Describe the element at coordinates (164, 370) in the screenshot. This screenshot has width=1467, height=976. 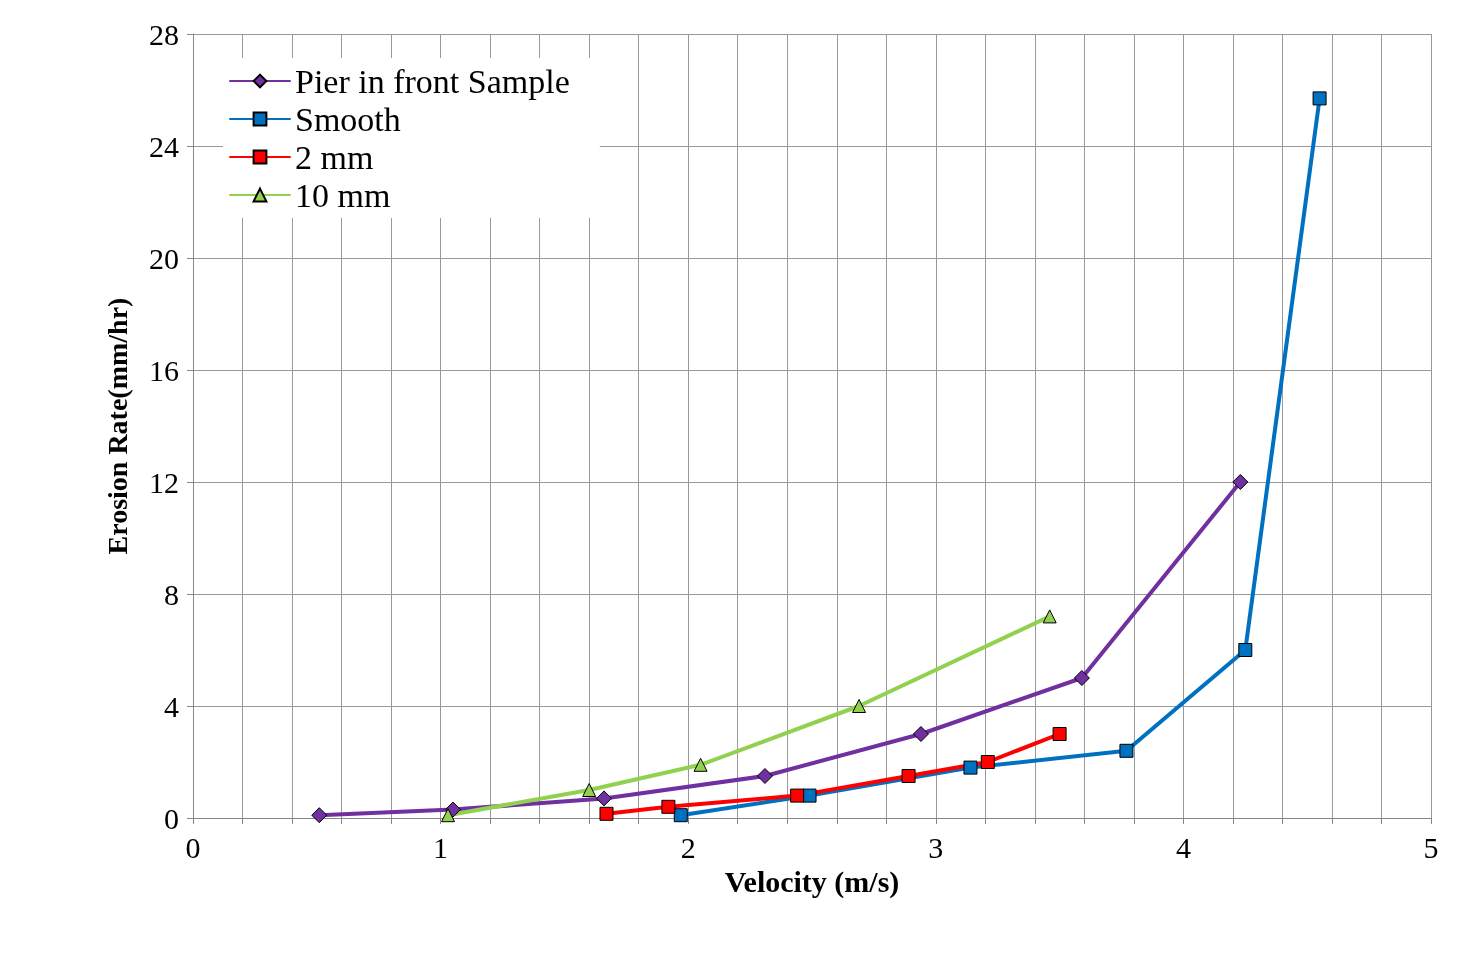
I see `y-tick-label: 16` at that location.